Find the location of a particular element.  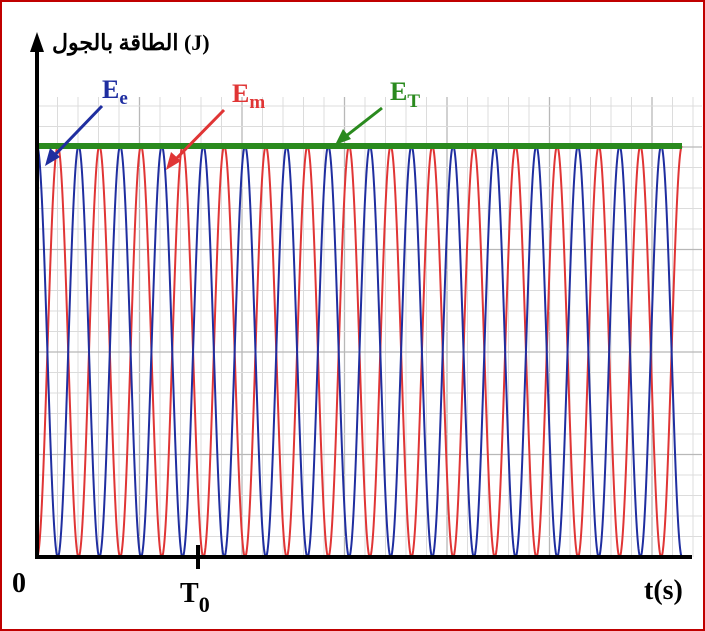

label-arrows is located at coordinates (214, 137).